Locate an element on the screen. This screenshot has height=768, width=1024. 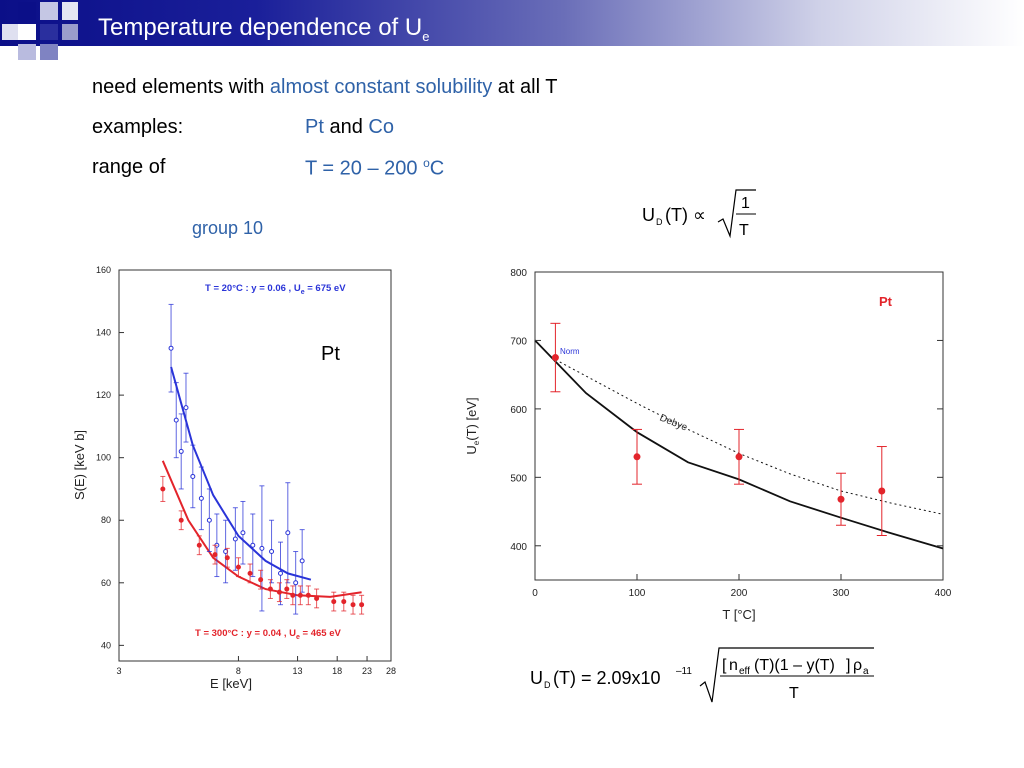
x-tick-label: 3 is located at coordinates (118, 671).